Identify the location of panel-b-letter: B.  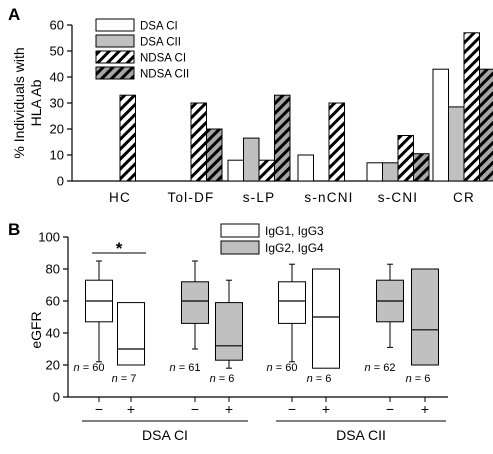
(14, 229).